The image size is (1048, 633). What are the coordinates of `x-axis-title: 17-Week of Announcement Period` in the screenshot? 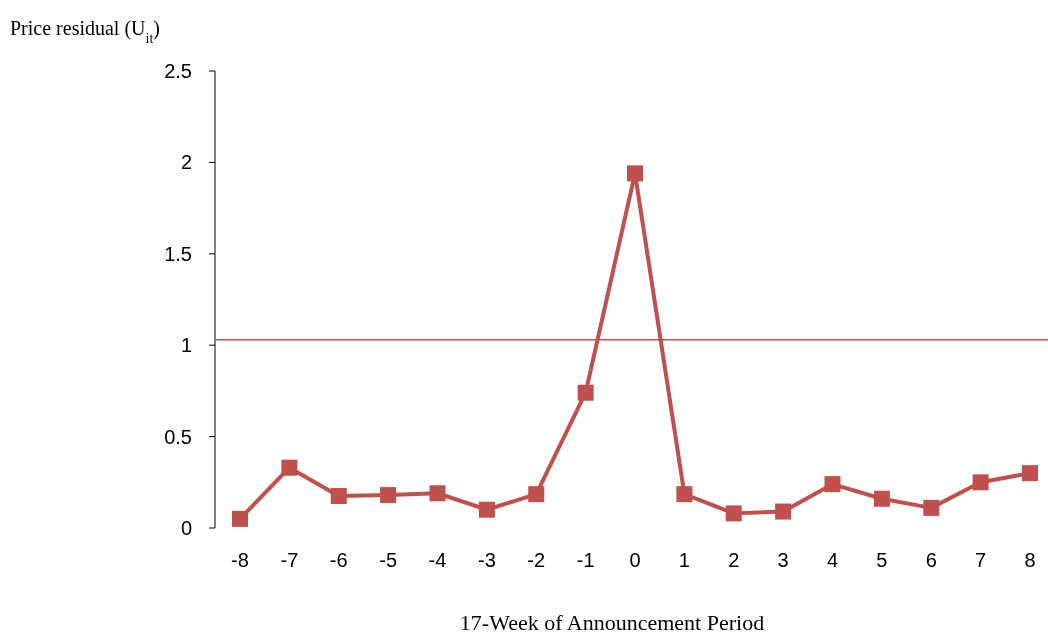 It's located at (612, 621).